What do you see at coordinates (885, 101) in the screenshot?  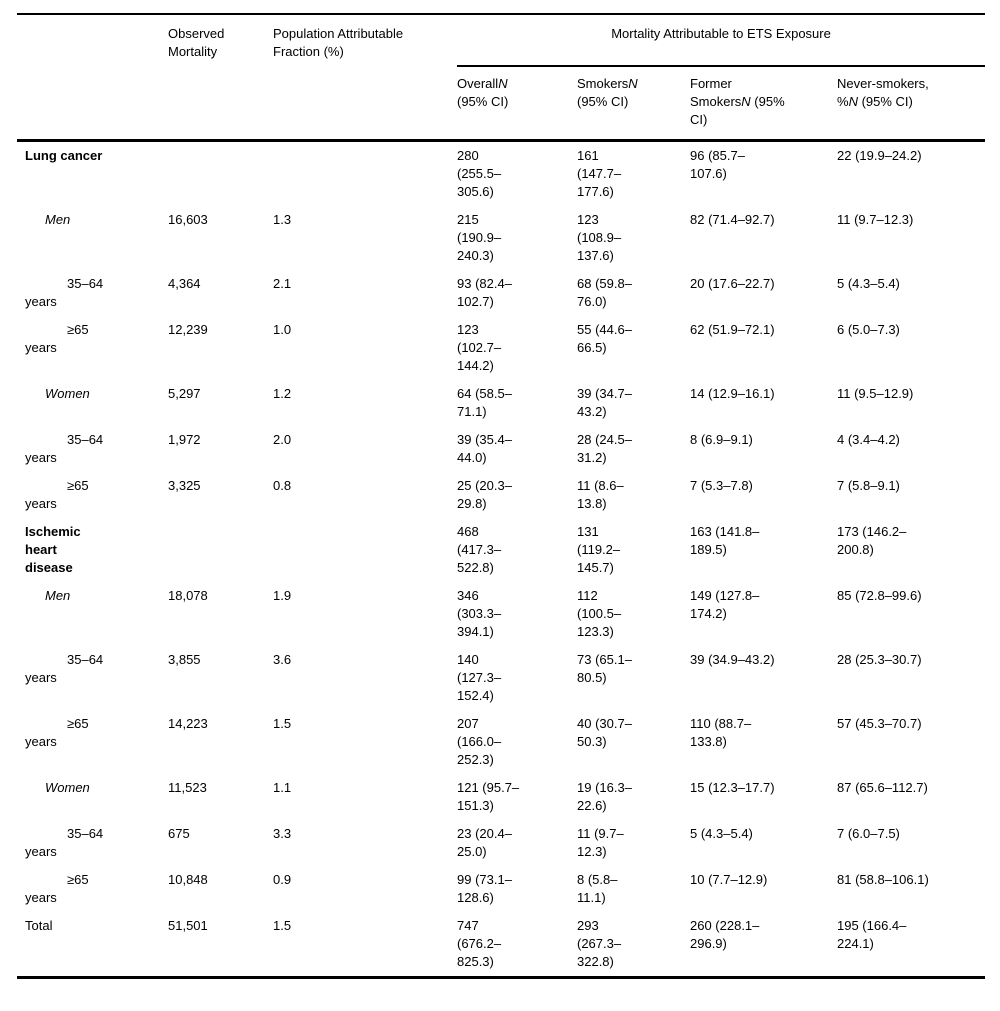 I see `col-header-never-smokers-ci: (95% CI)` at bounding box center [885, 101].